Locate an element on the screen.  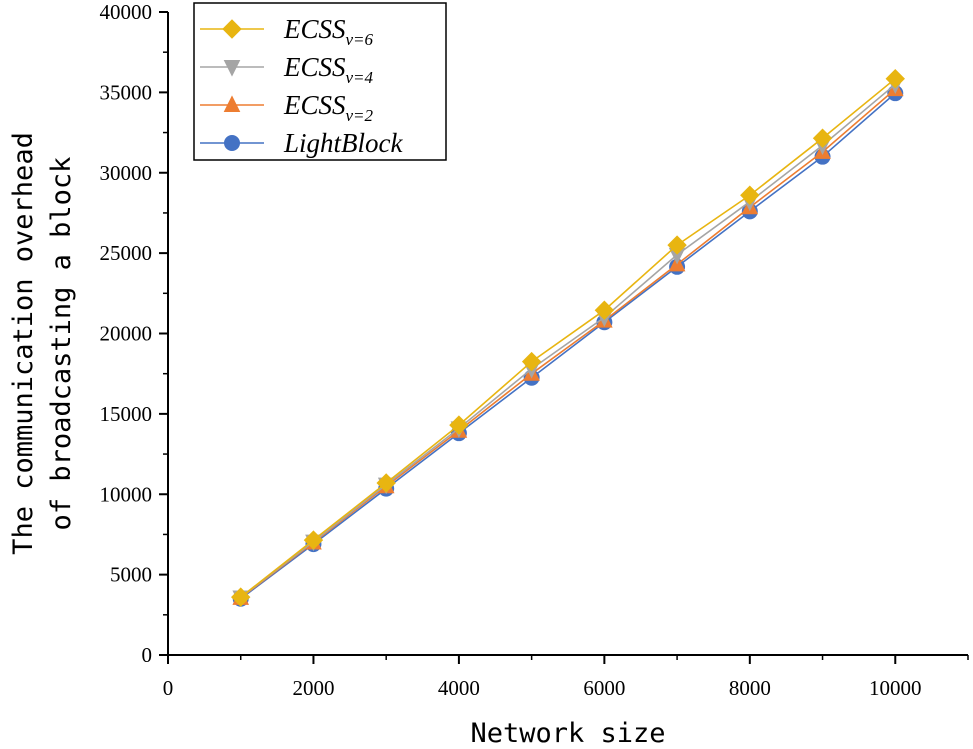
legend-item: ECSSv=2 is located at coordinates (287, 107).